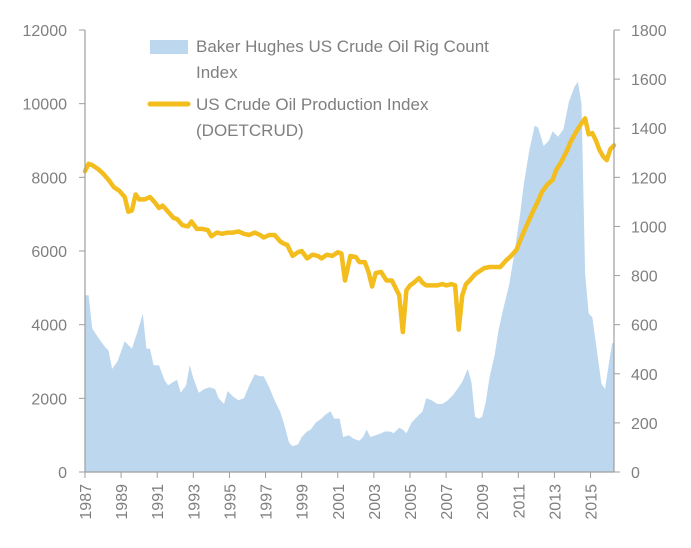 This screenshot has height=548, width=691. I want to click on x-tick-label: 2015, so click(592, 502).